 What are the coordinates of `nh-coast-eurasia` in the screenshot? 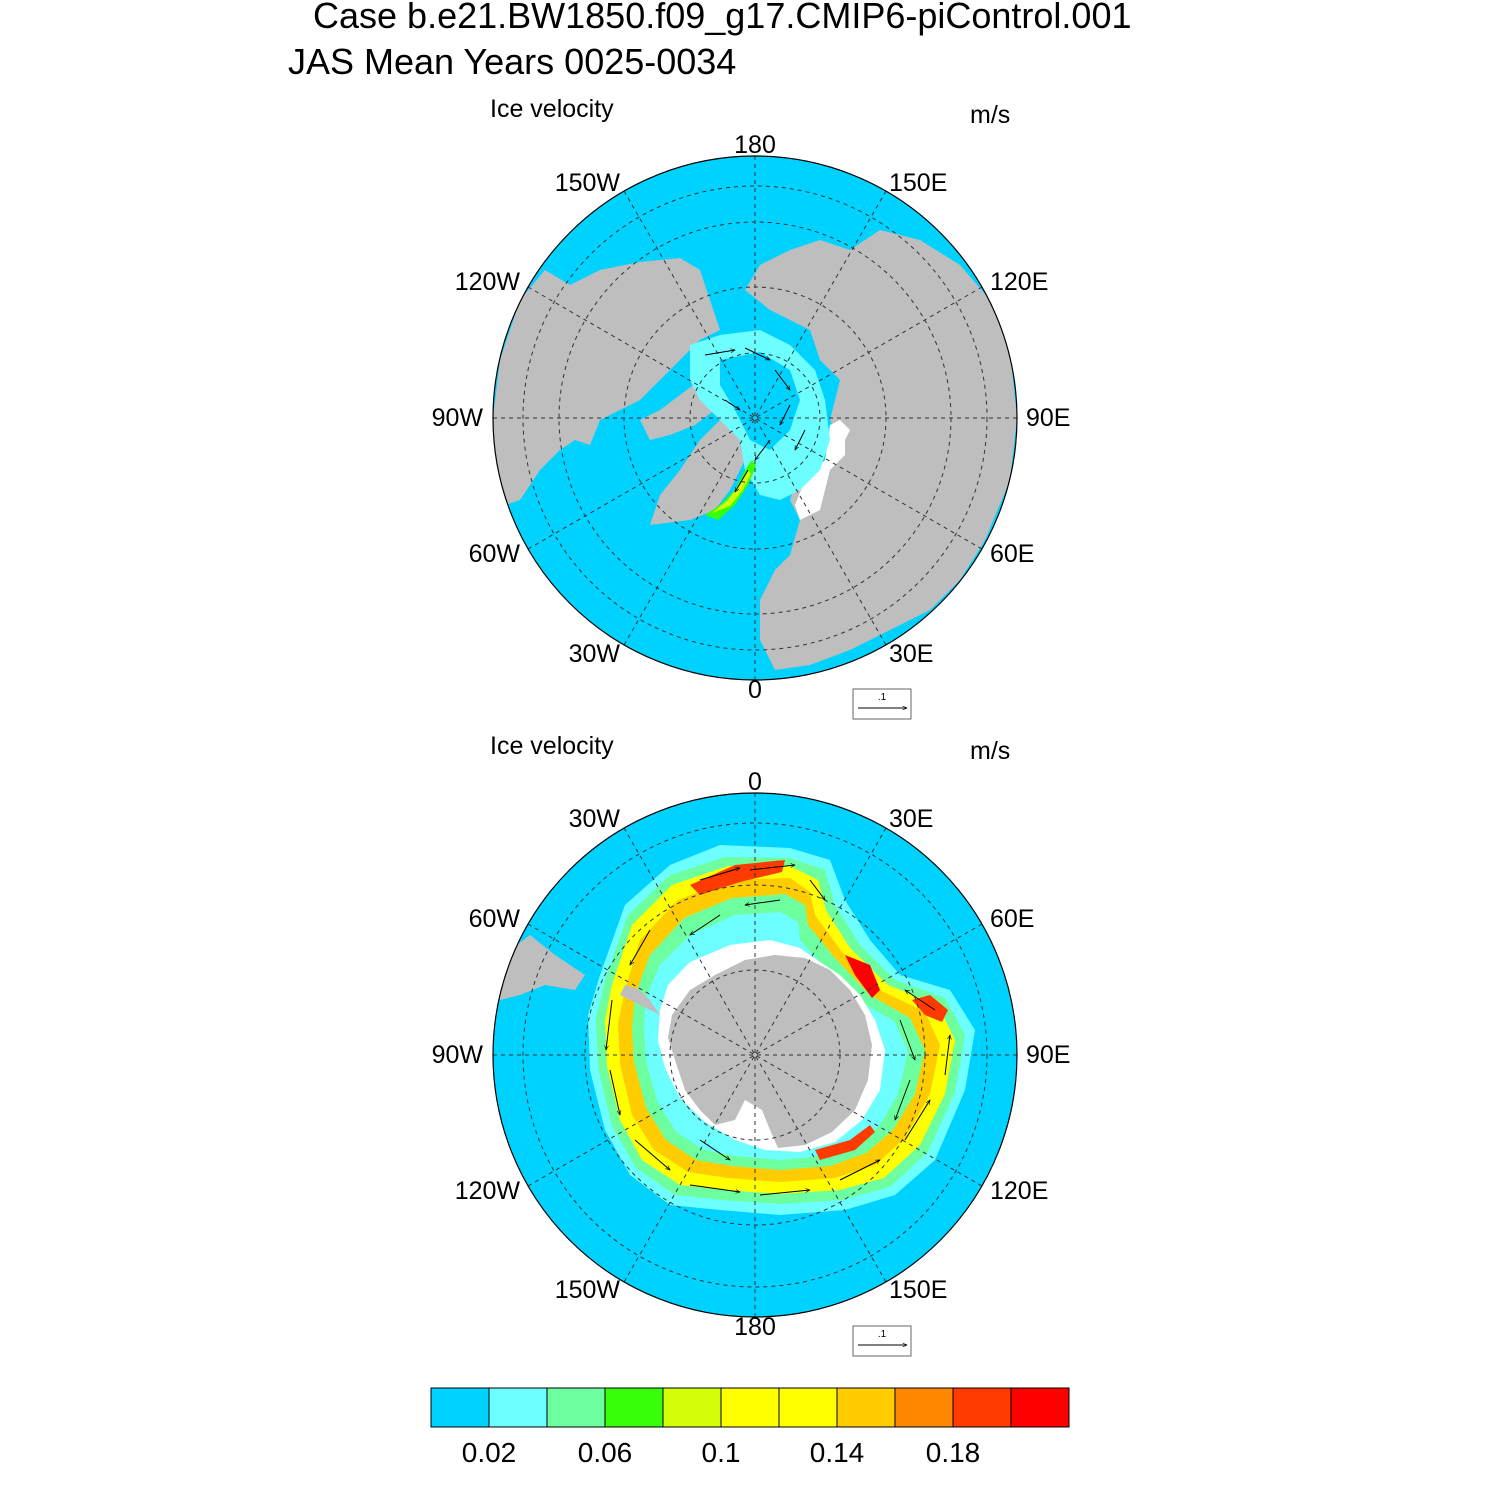 It's located at (822, 470).